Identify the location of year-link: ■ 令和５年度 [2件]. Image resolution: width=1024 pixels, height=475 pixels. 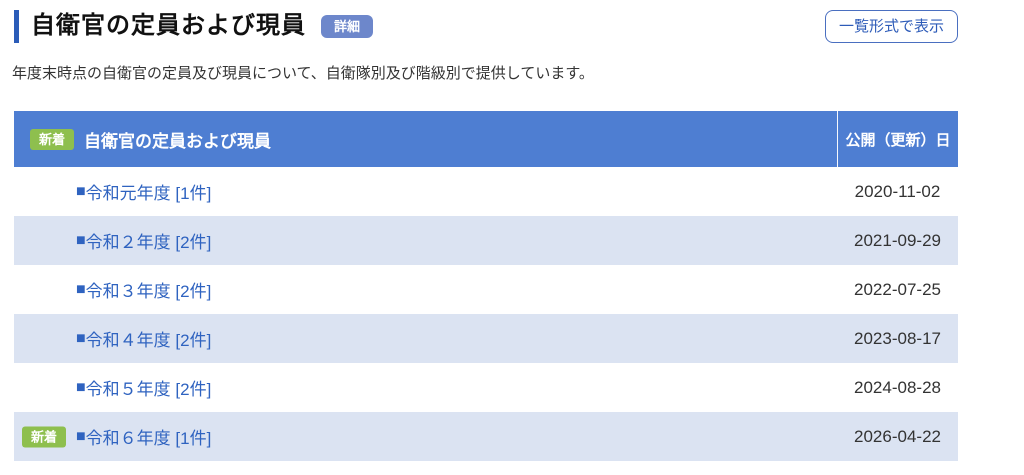
(143, 387).